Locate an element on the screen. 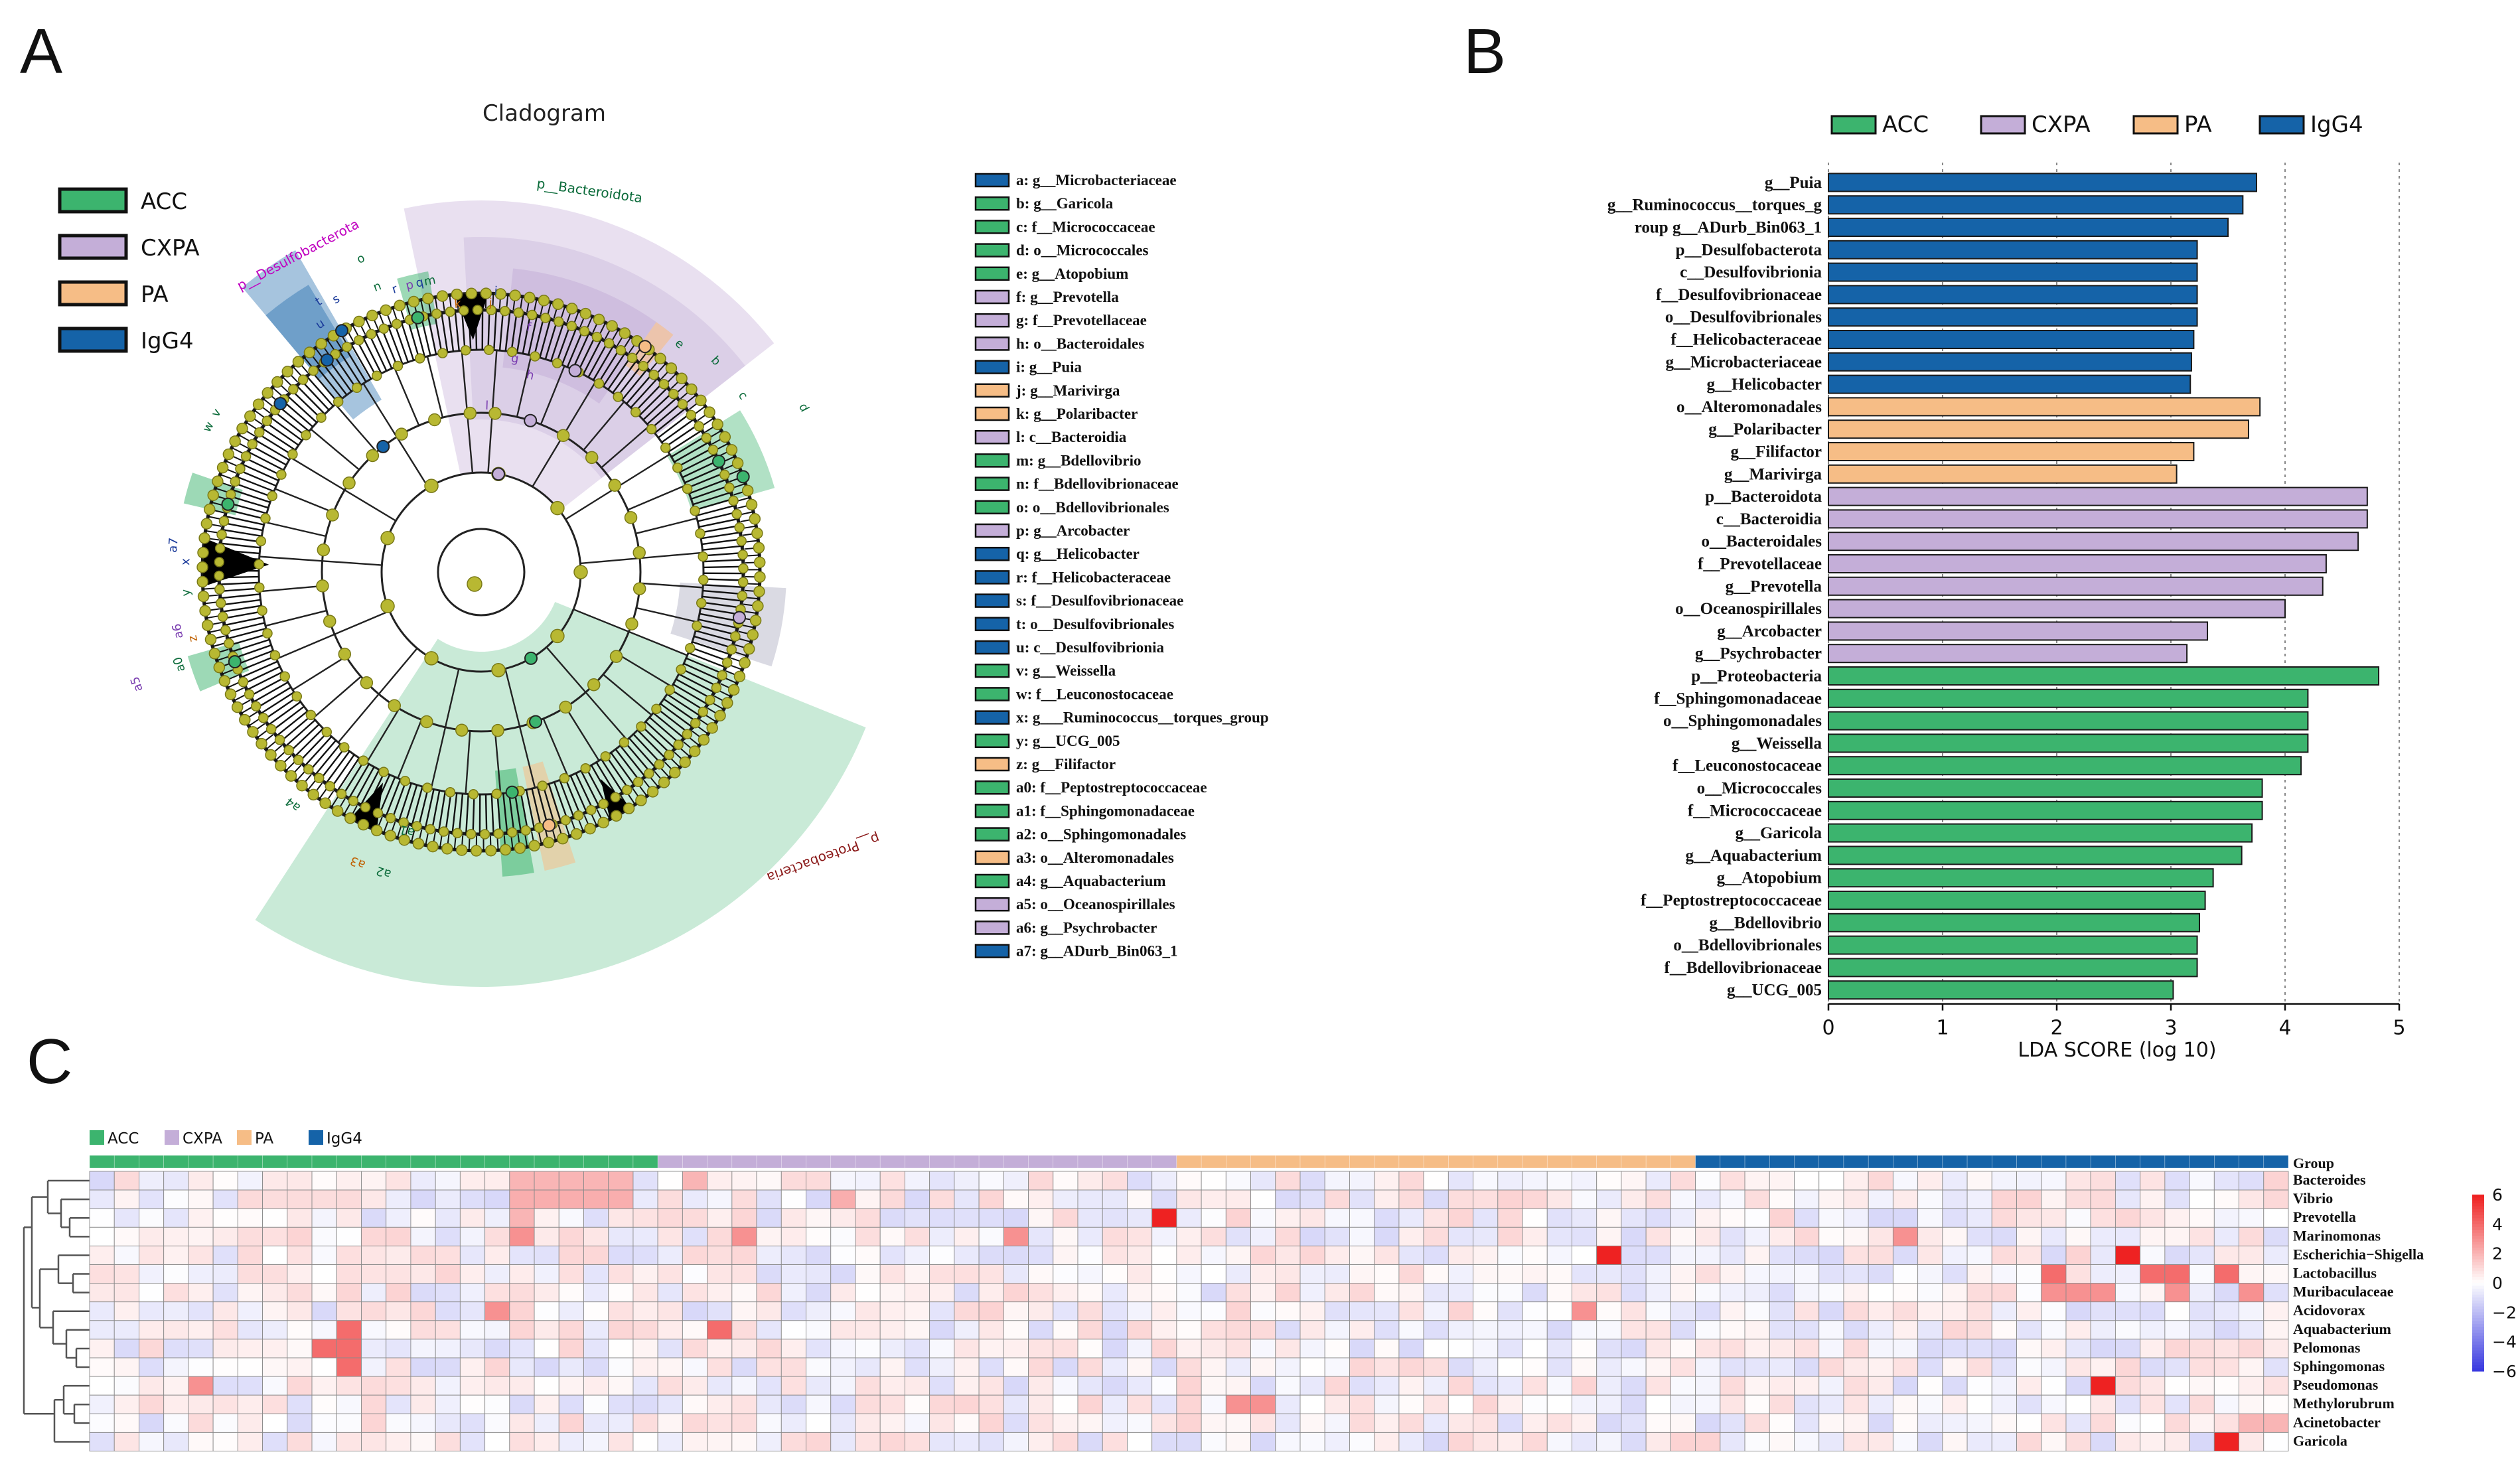  key-label-l: l: c__Bacteroidia is located at coordinates (1071, 437).